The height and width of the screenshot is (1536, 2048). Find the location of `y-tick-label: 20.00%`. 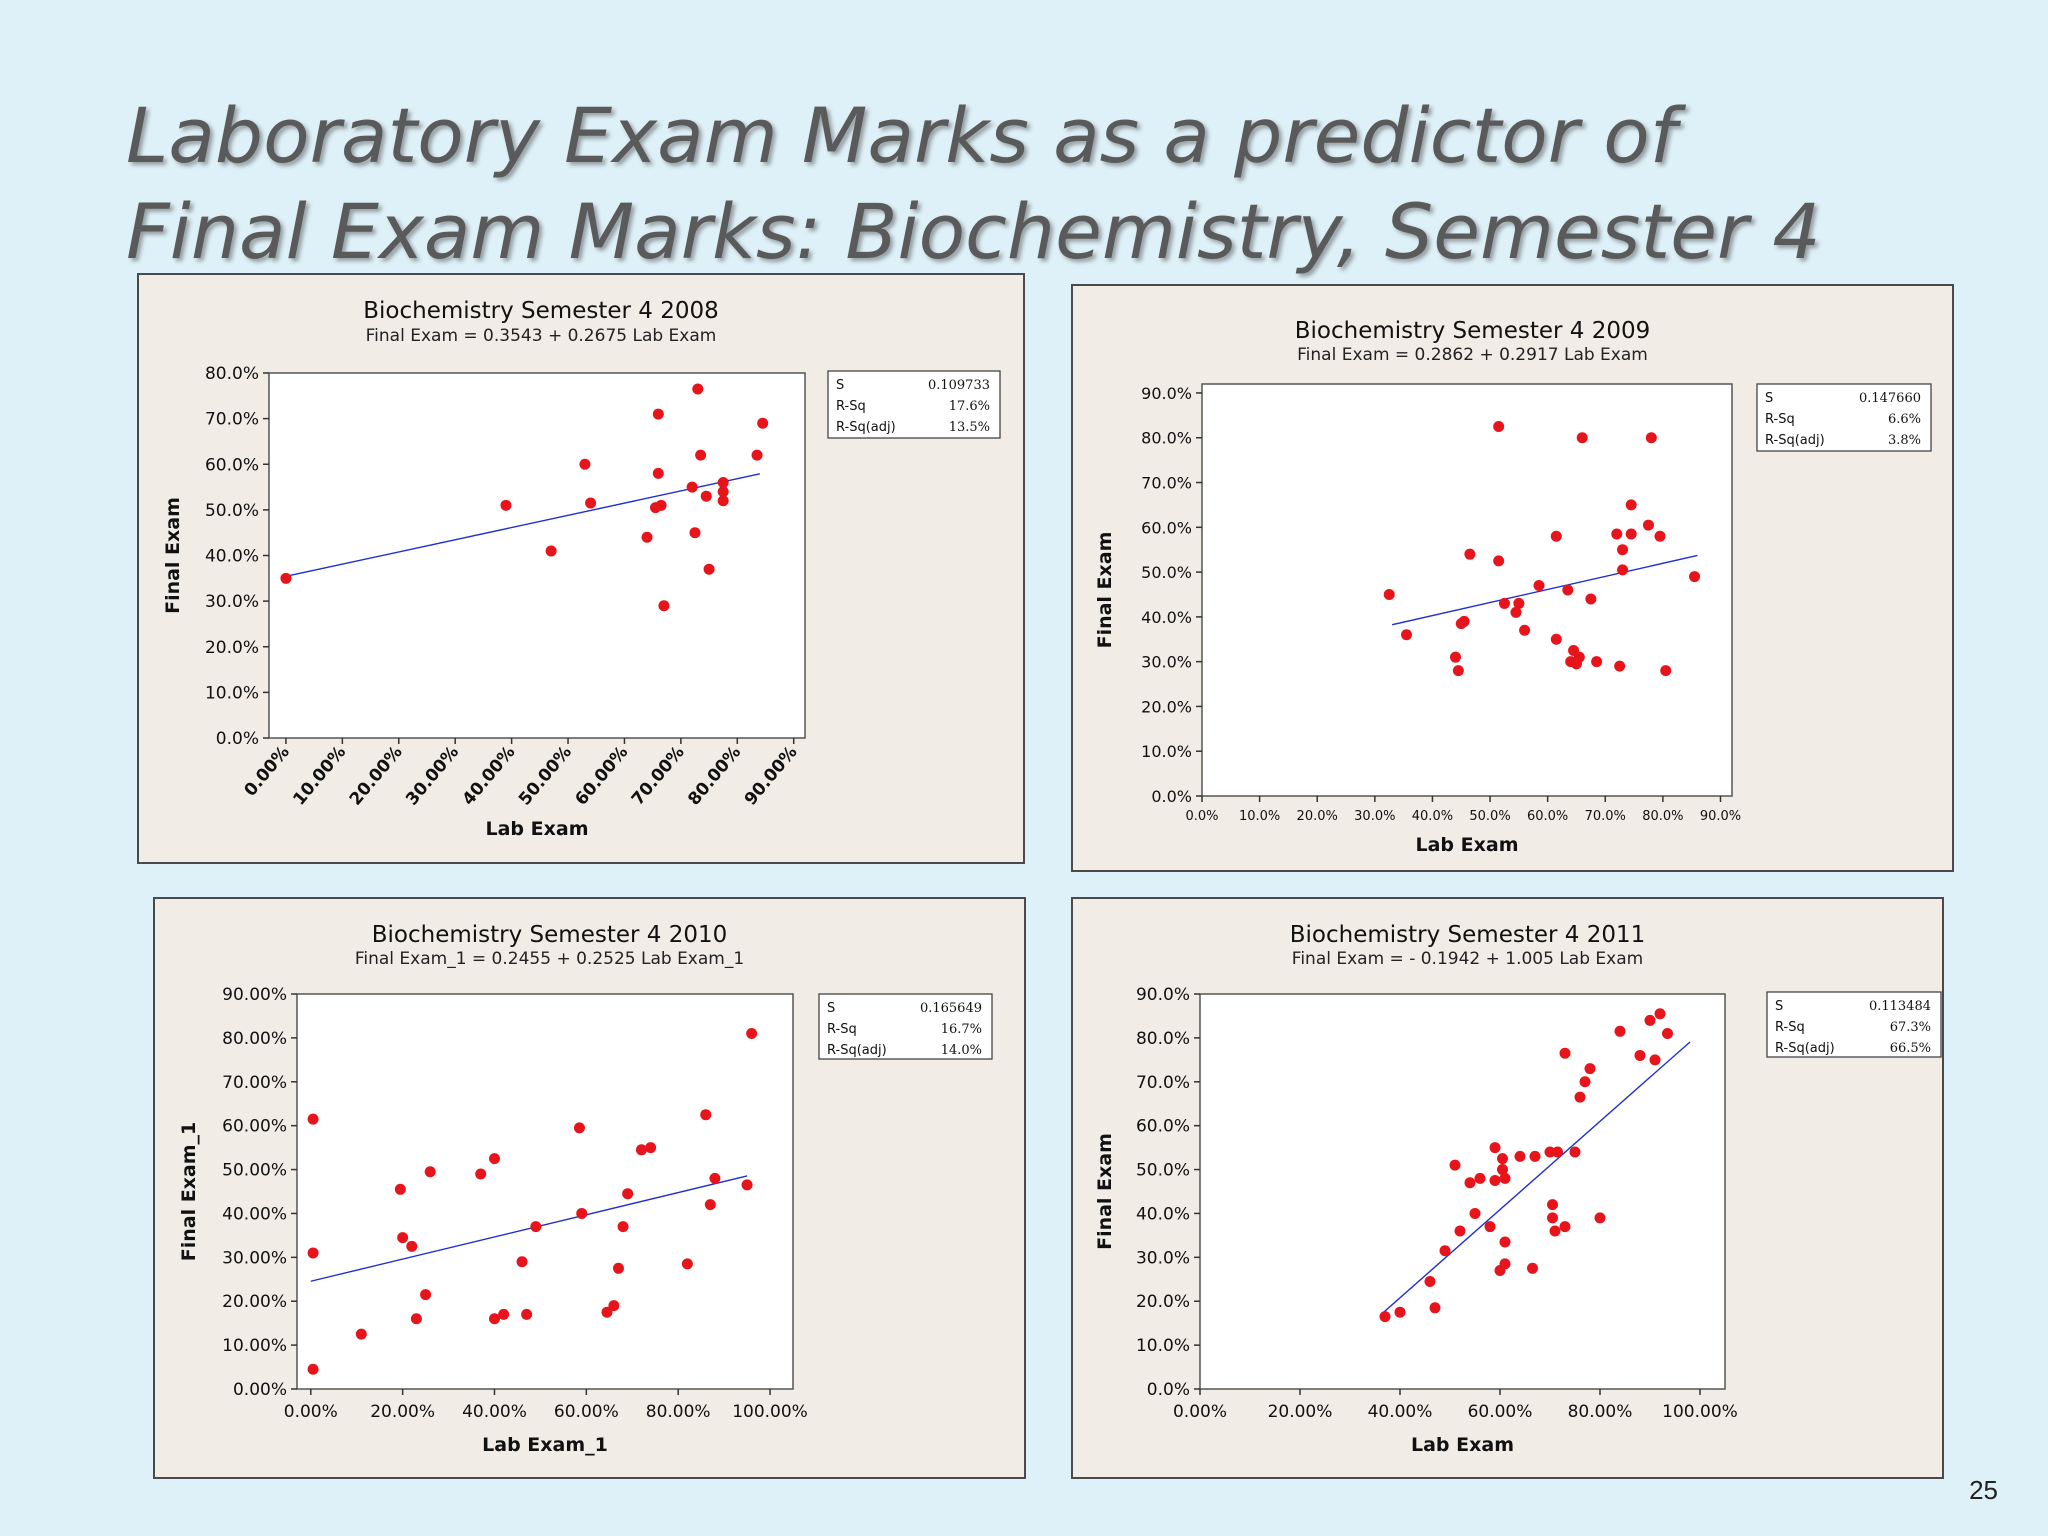

y-tick-label: 20.00% is located at coordinates (254, 1302).